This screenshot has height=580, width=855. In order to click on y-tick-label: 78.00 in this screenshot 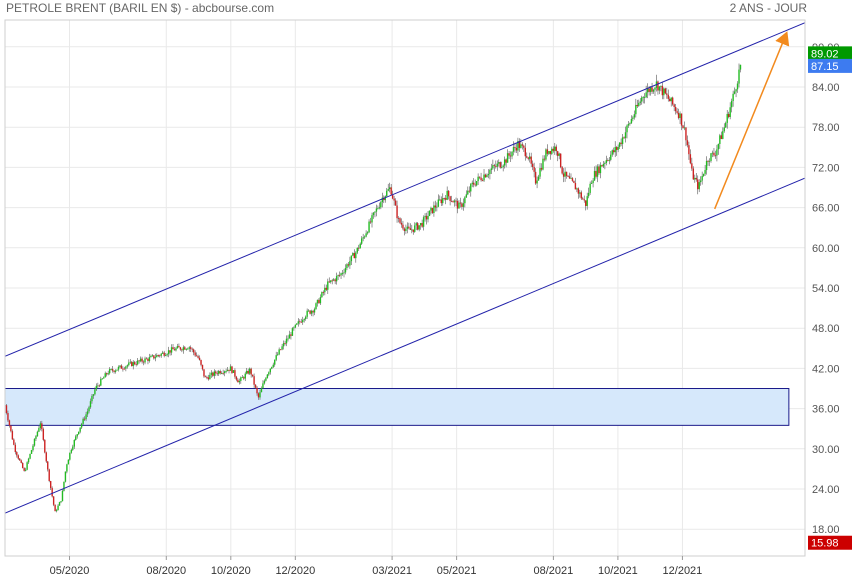, I will do `click(826, 128)`.